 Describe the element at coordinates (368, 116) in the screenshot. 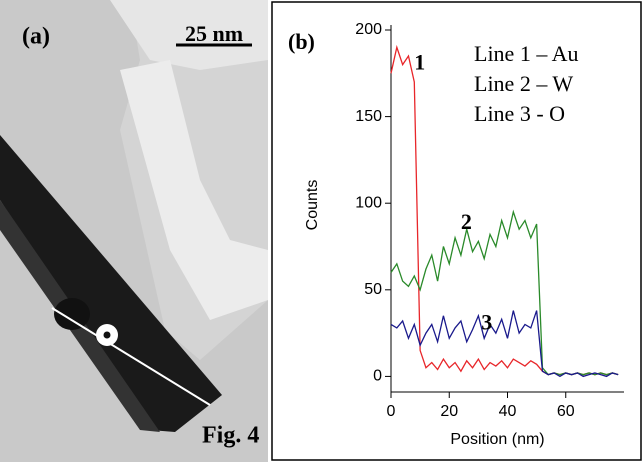

I see `y-tick-label: 150` at that location.